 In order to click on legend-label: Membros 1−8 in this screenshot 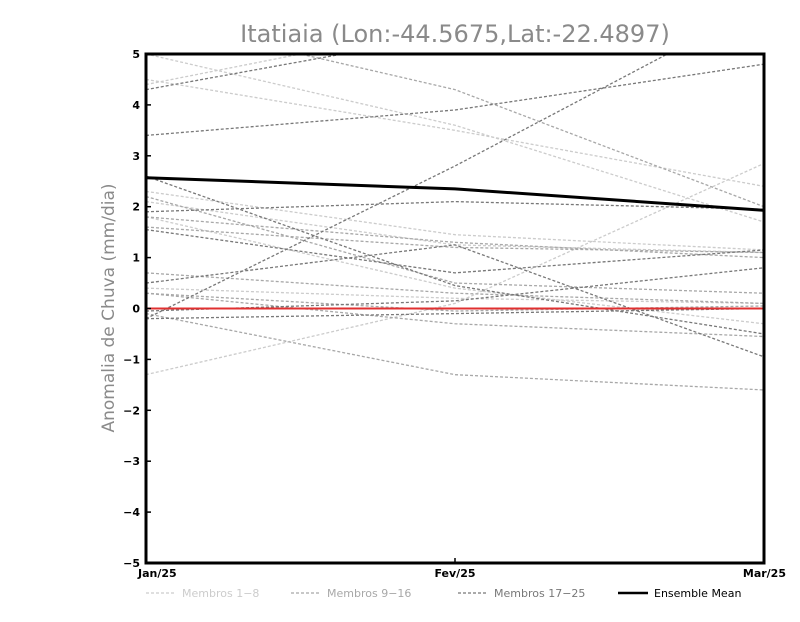, I will do `click(220, 593)`.